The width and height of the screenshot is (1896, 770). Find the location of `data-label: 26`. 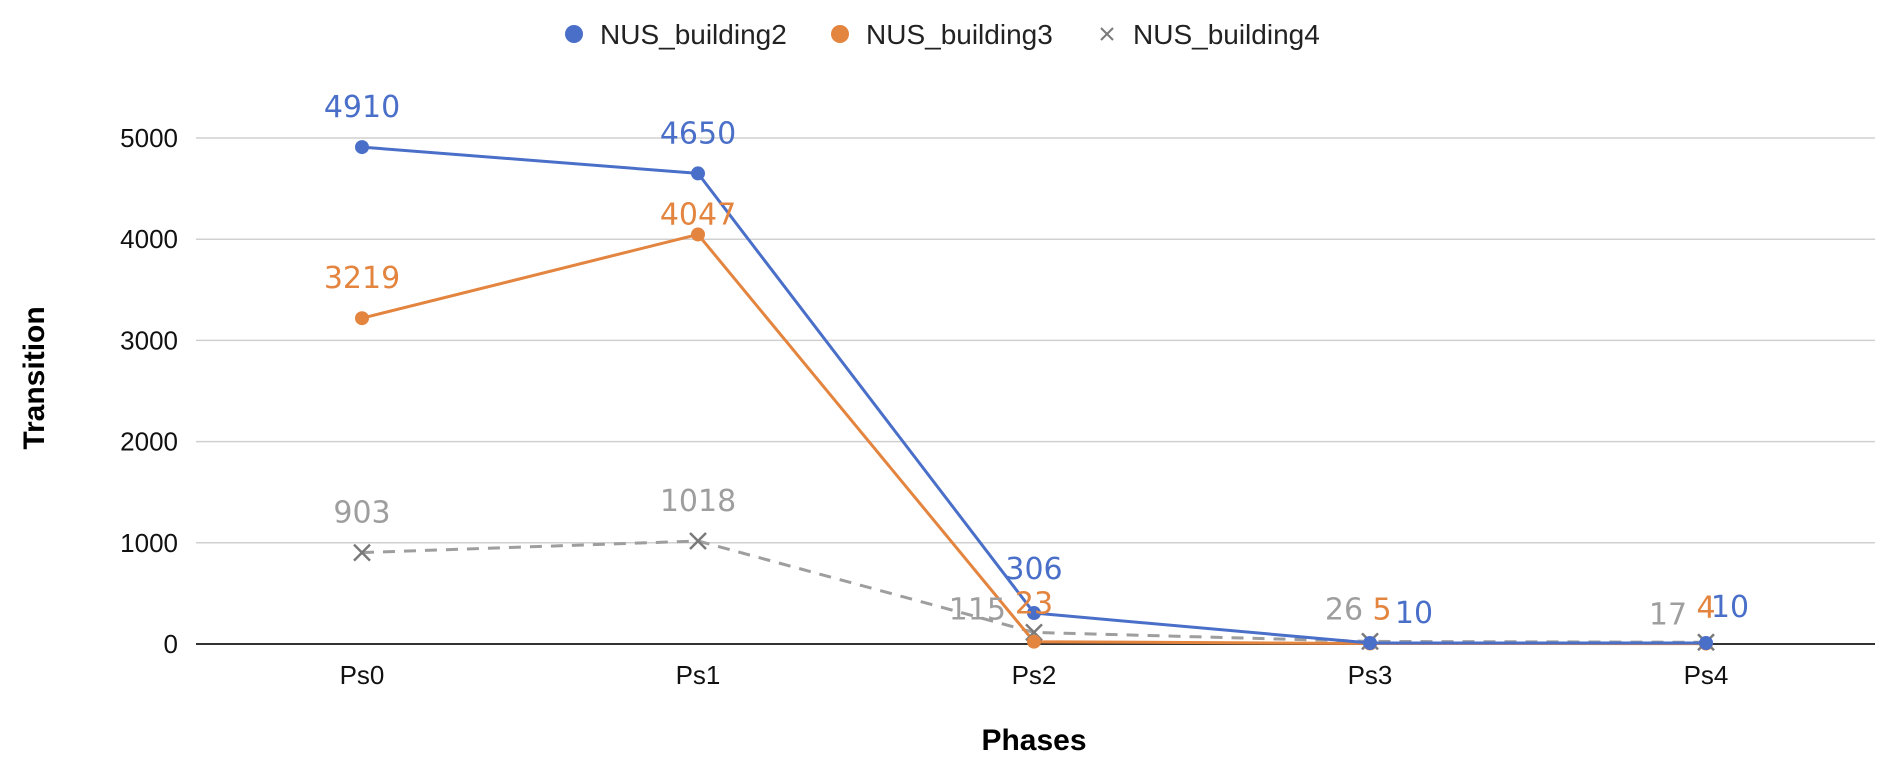

data-label: 26 is located at coordinates (1344, 609).